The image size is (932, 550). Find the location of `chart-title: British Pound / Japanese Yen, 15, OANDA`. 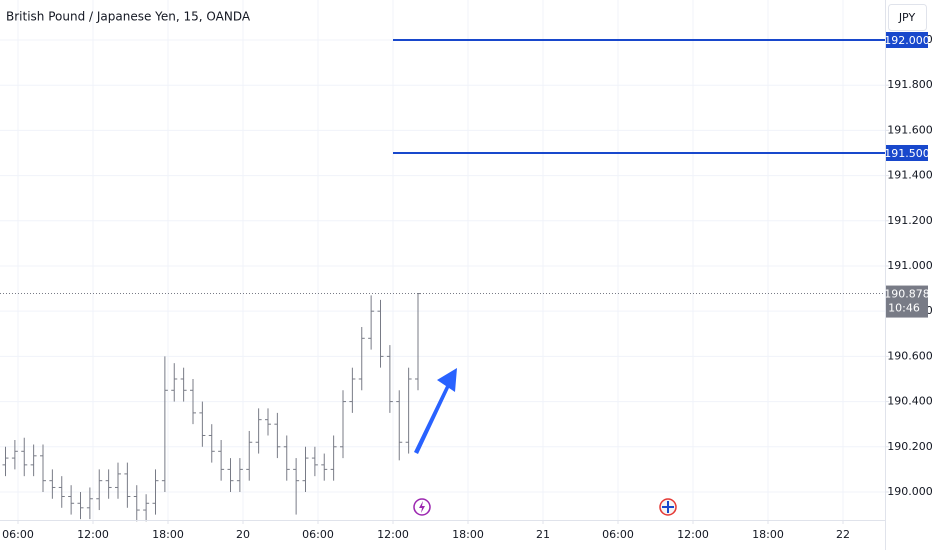

chart-title: British Pound / Japanese Yen, 15, OANDA is located at coordinates (128, 17).